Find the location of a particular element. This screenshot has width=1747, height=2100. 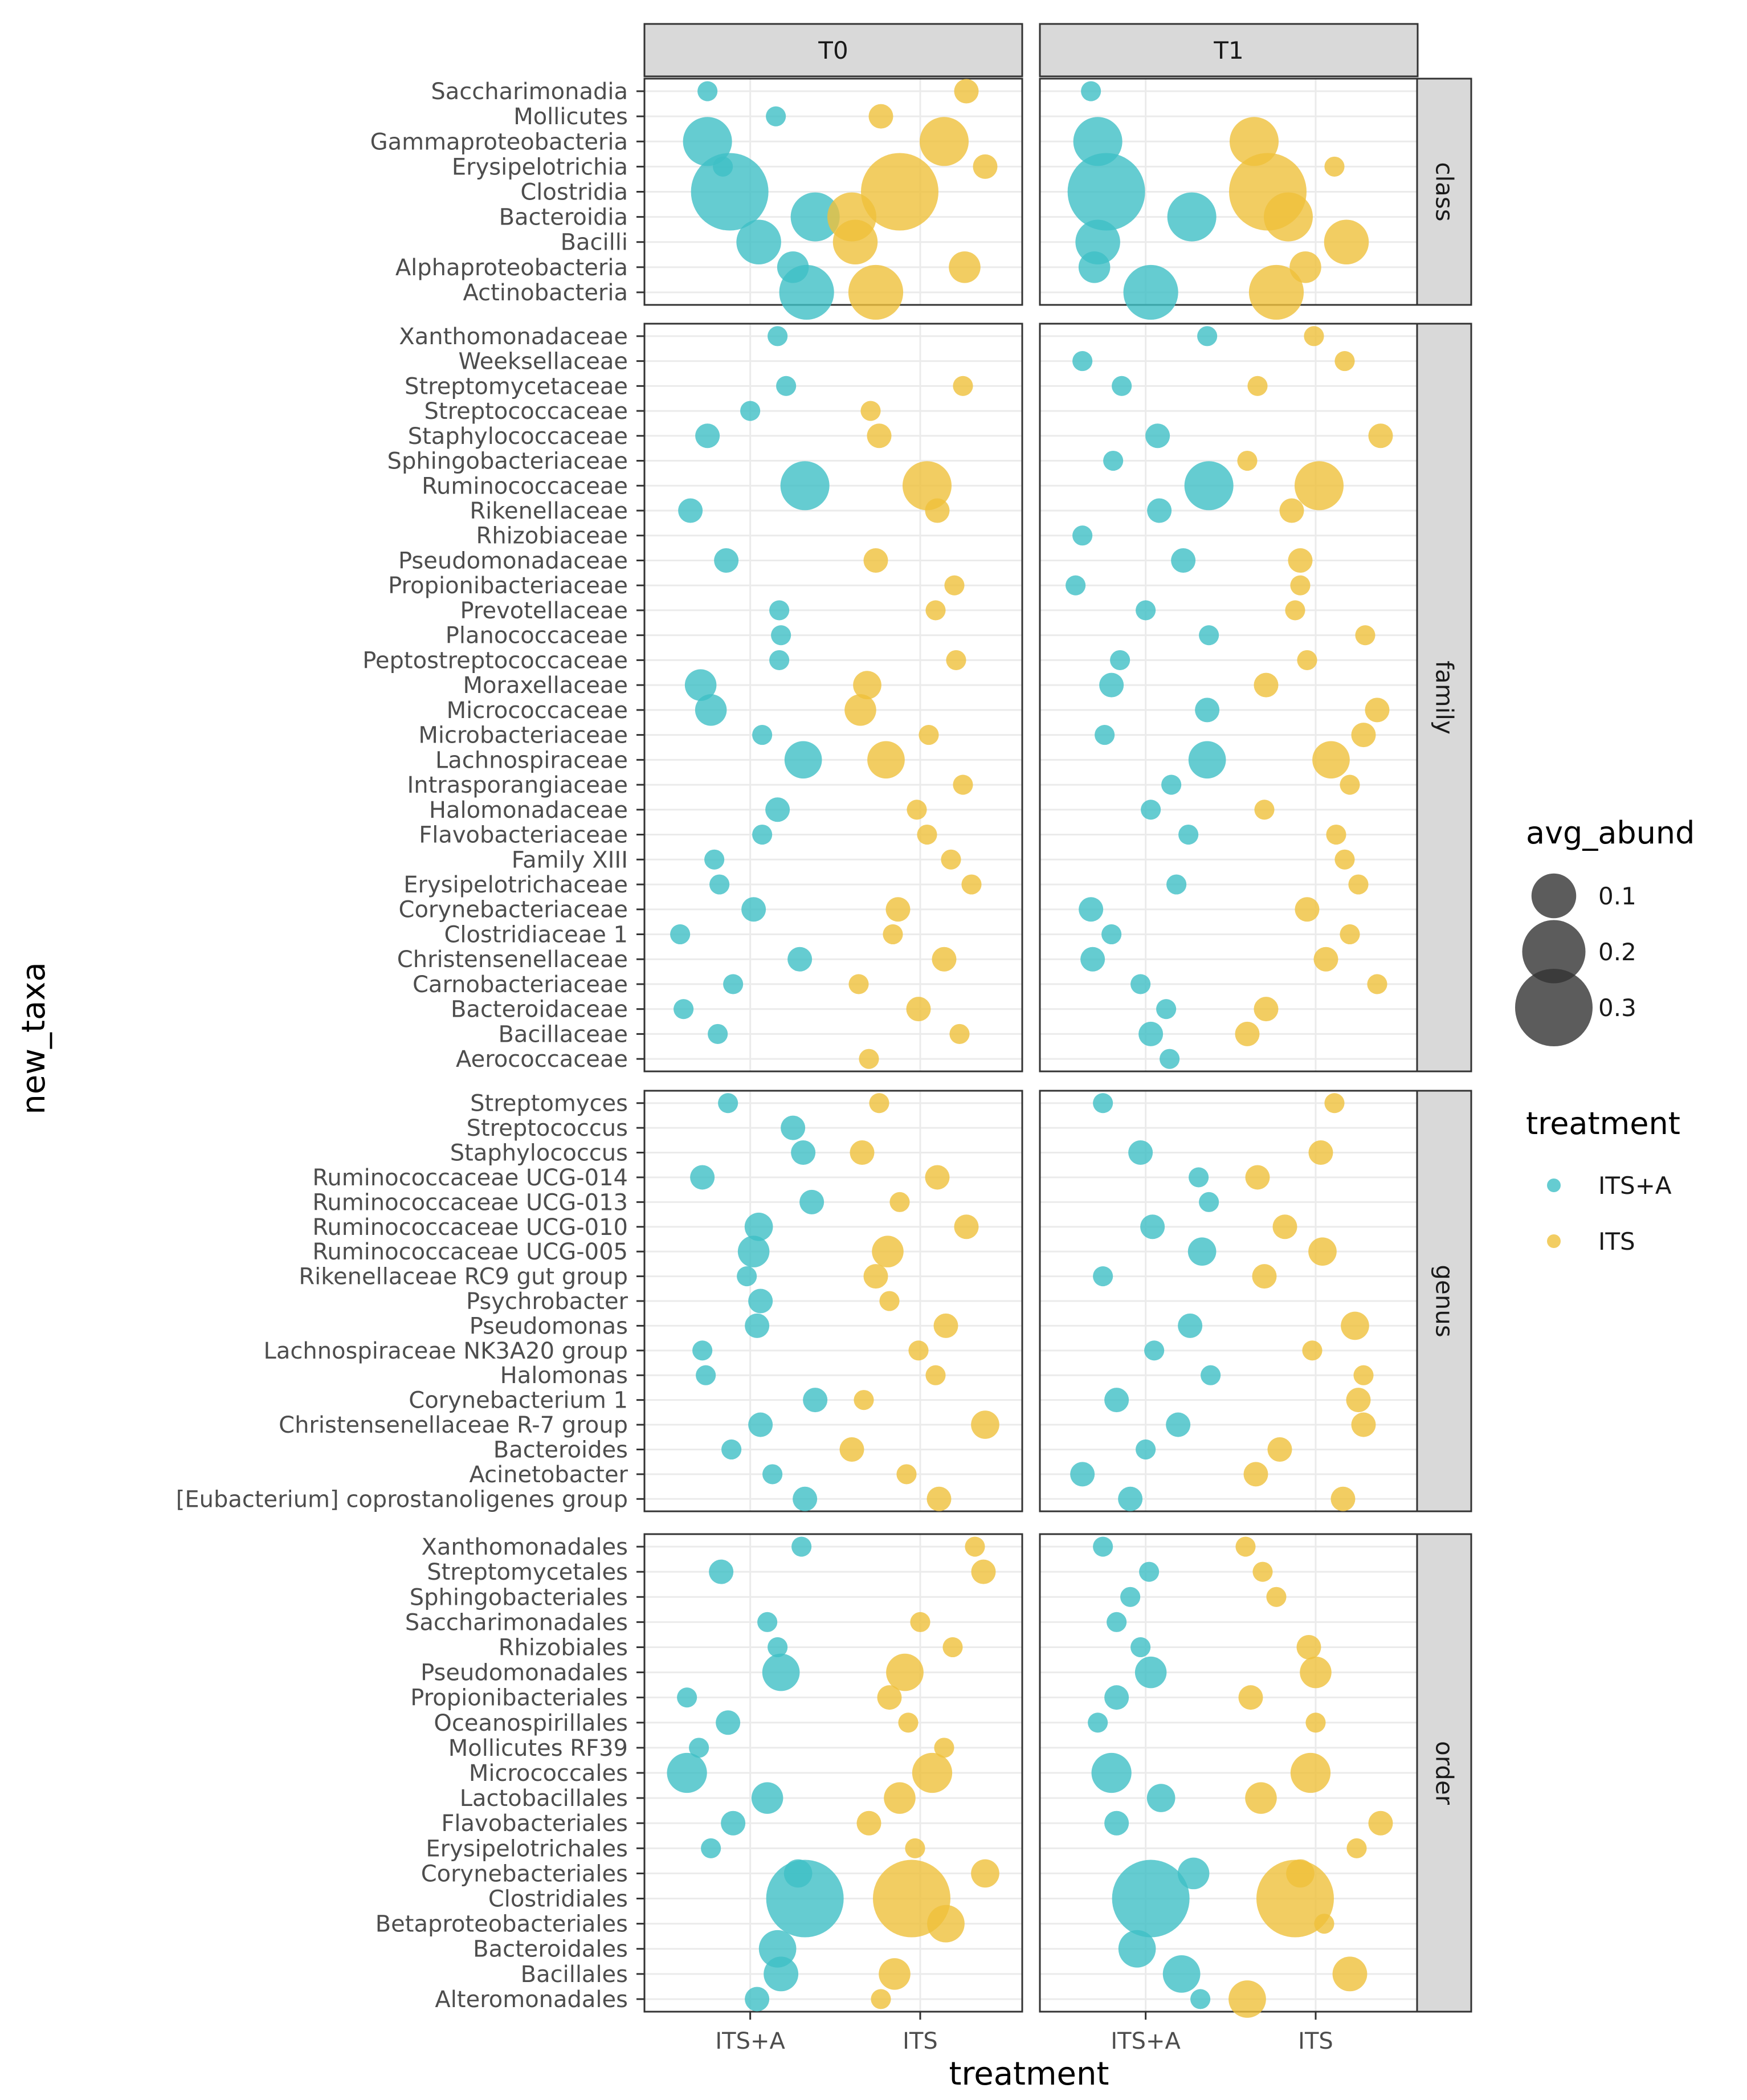

y-tick-label: Aerococcaceae is located at coordinates (542, 1059).